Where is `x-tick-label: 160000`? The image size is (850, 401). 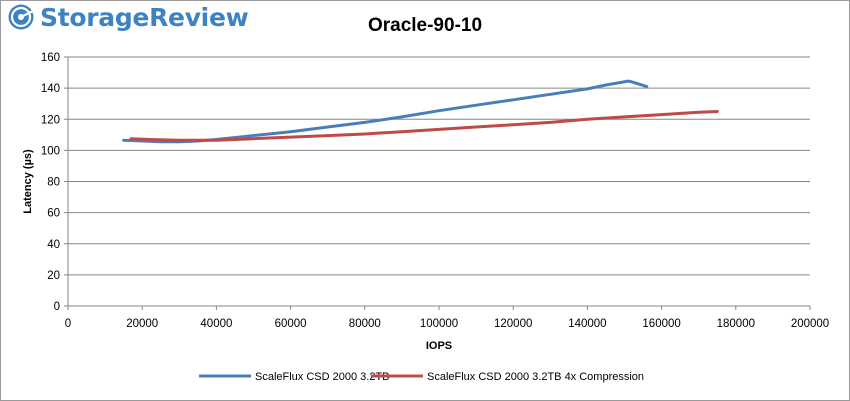 x-tick-label: 160000 is located at coordinates (661, 324).